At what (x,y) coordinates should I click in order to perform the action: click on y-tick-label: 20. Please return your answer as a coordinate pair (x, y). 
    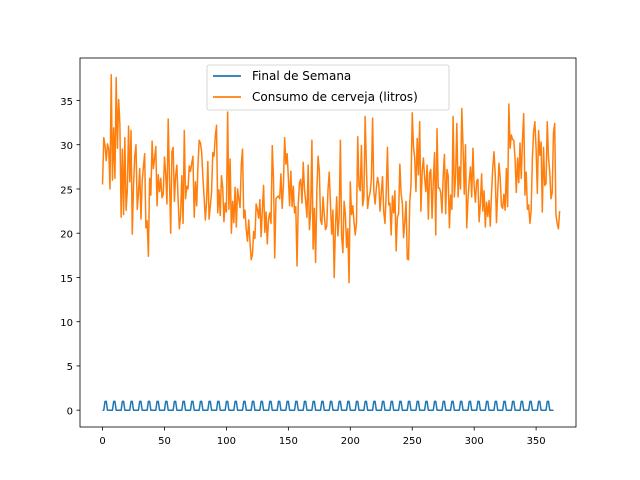
    Looking at the image, I should click on (66, 235).